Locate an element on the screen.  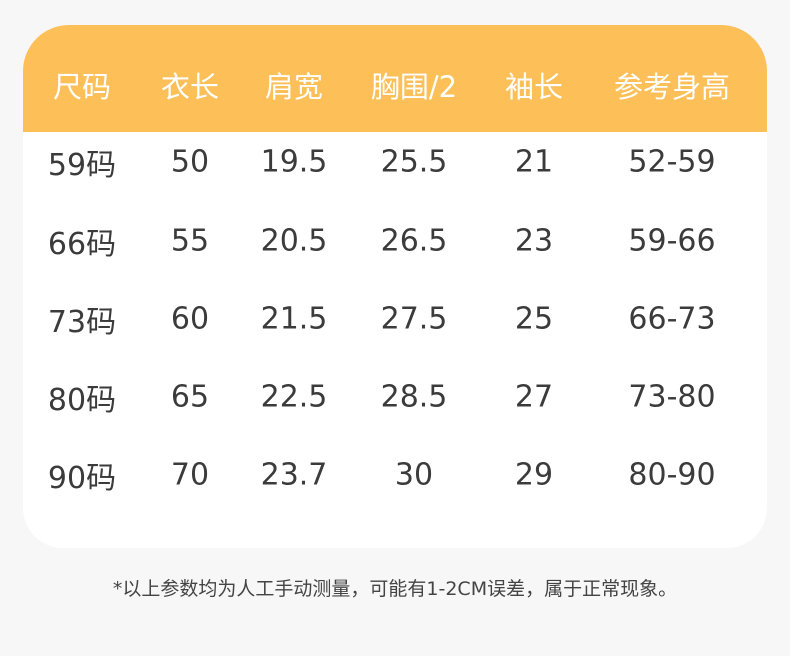
table-cell: 29 is located at coordinates (534, 475).